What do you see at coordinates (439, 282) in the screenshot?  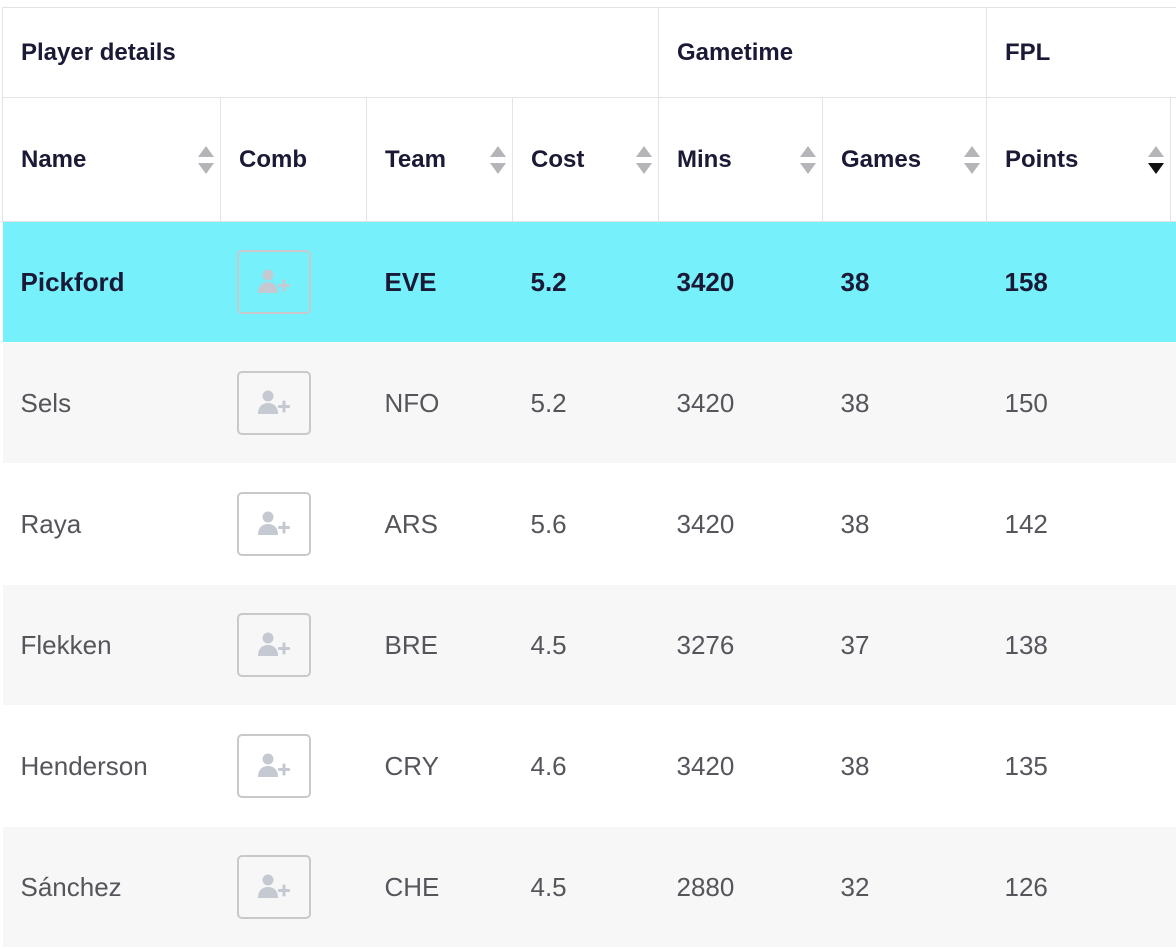 I see `player-team: EVE` at bounding box center [439, 282].